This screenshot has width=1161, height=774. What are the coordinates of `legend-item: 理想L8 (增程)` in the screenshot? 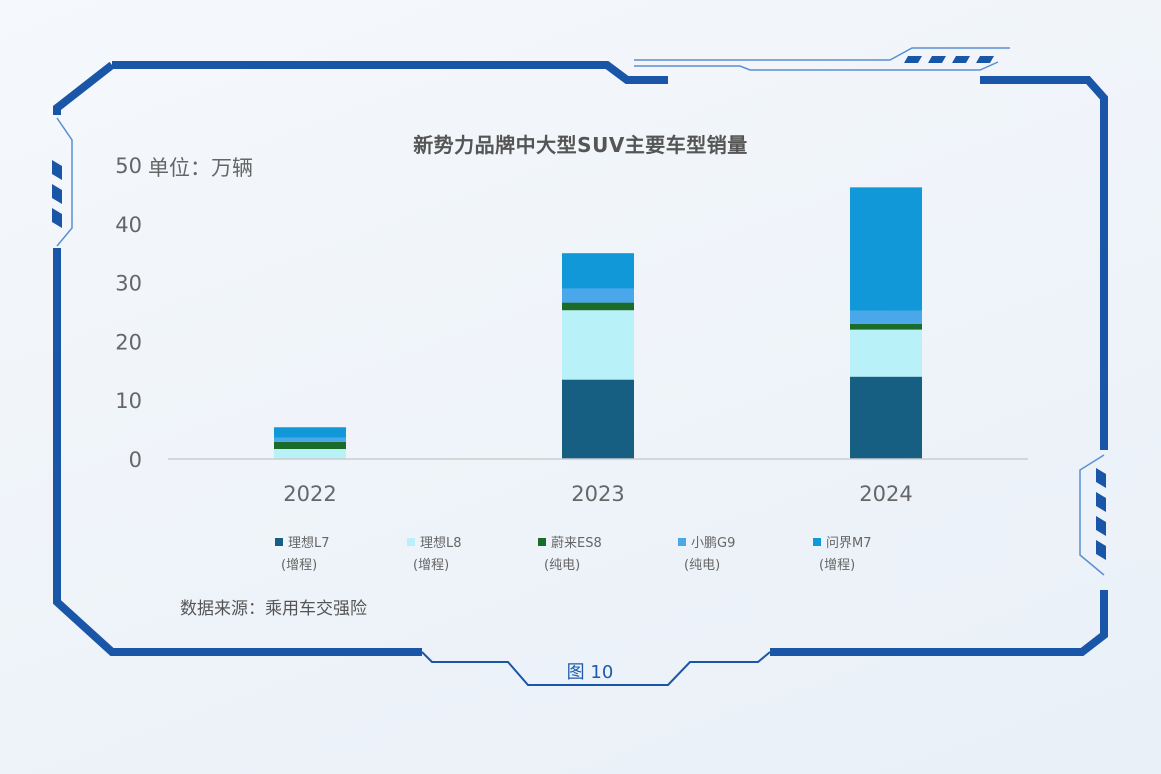 It's located at (434, 555).